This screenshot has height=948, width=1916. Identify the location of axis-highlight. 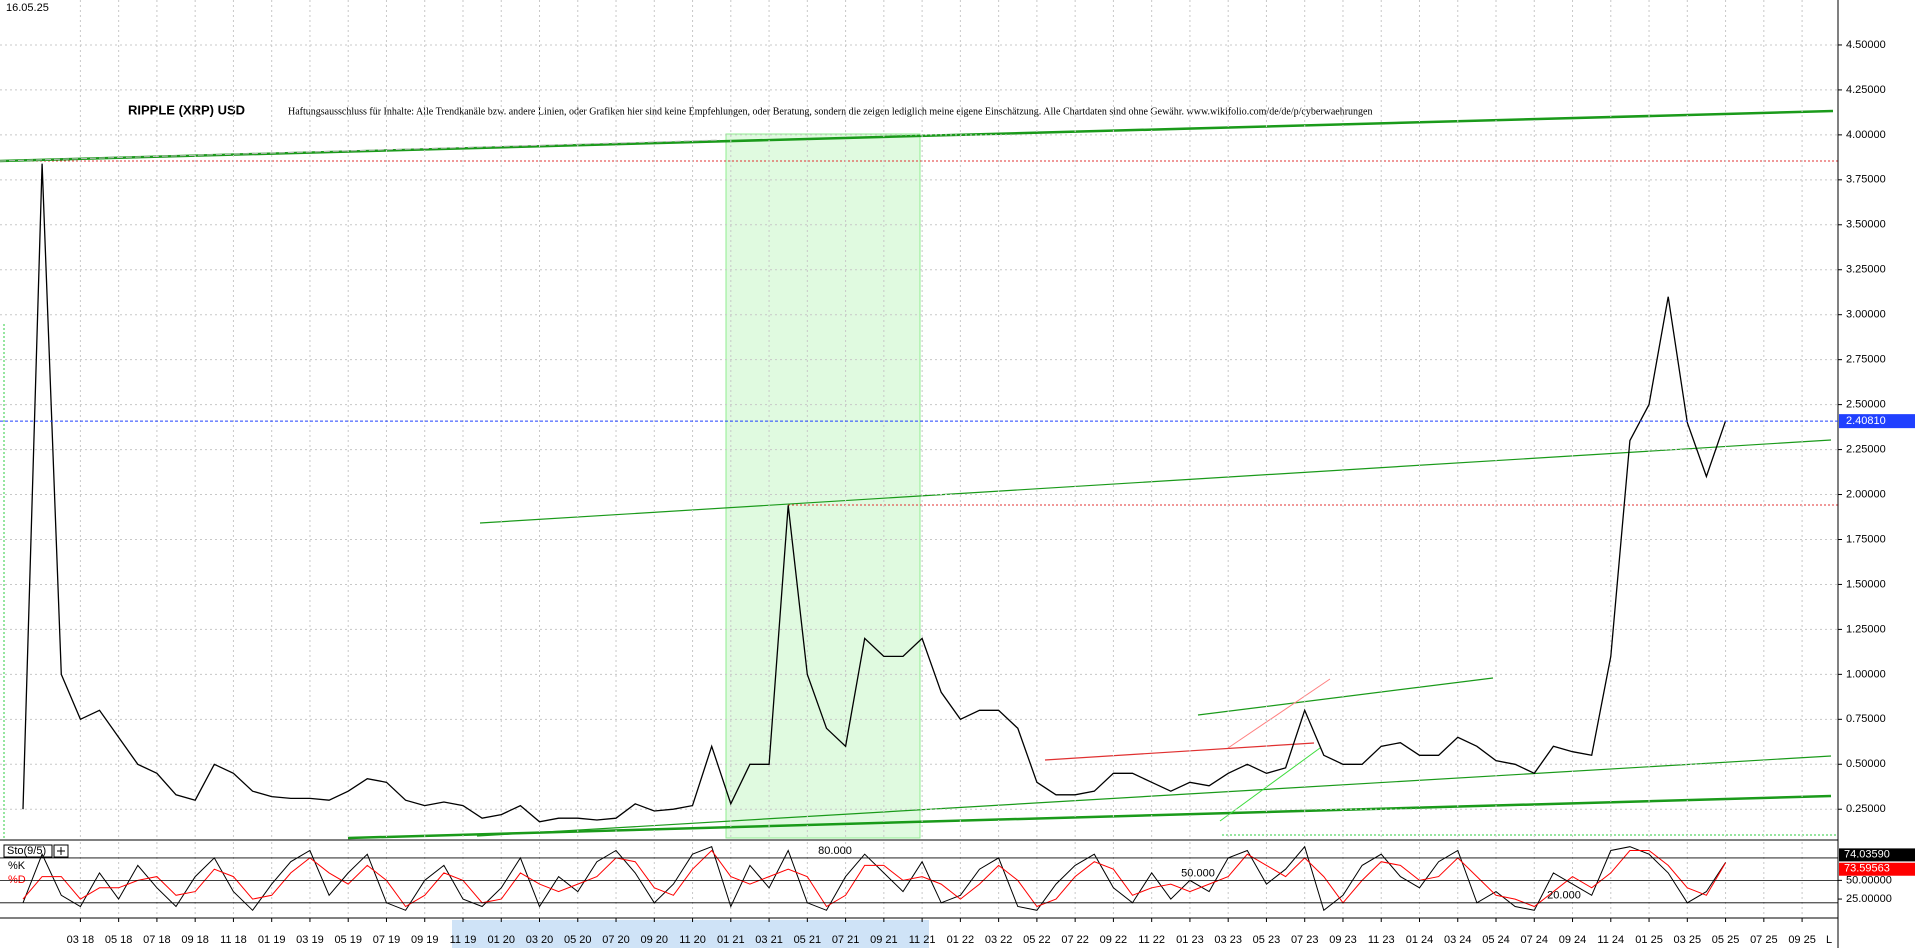
(690, 934).